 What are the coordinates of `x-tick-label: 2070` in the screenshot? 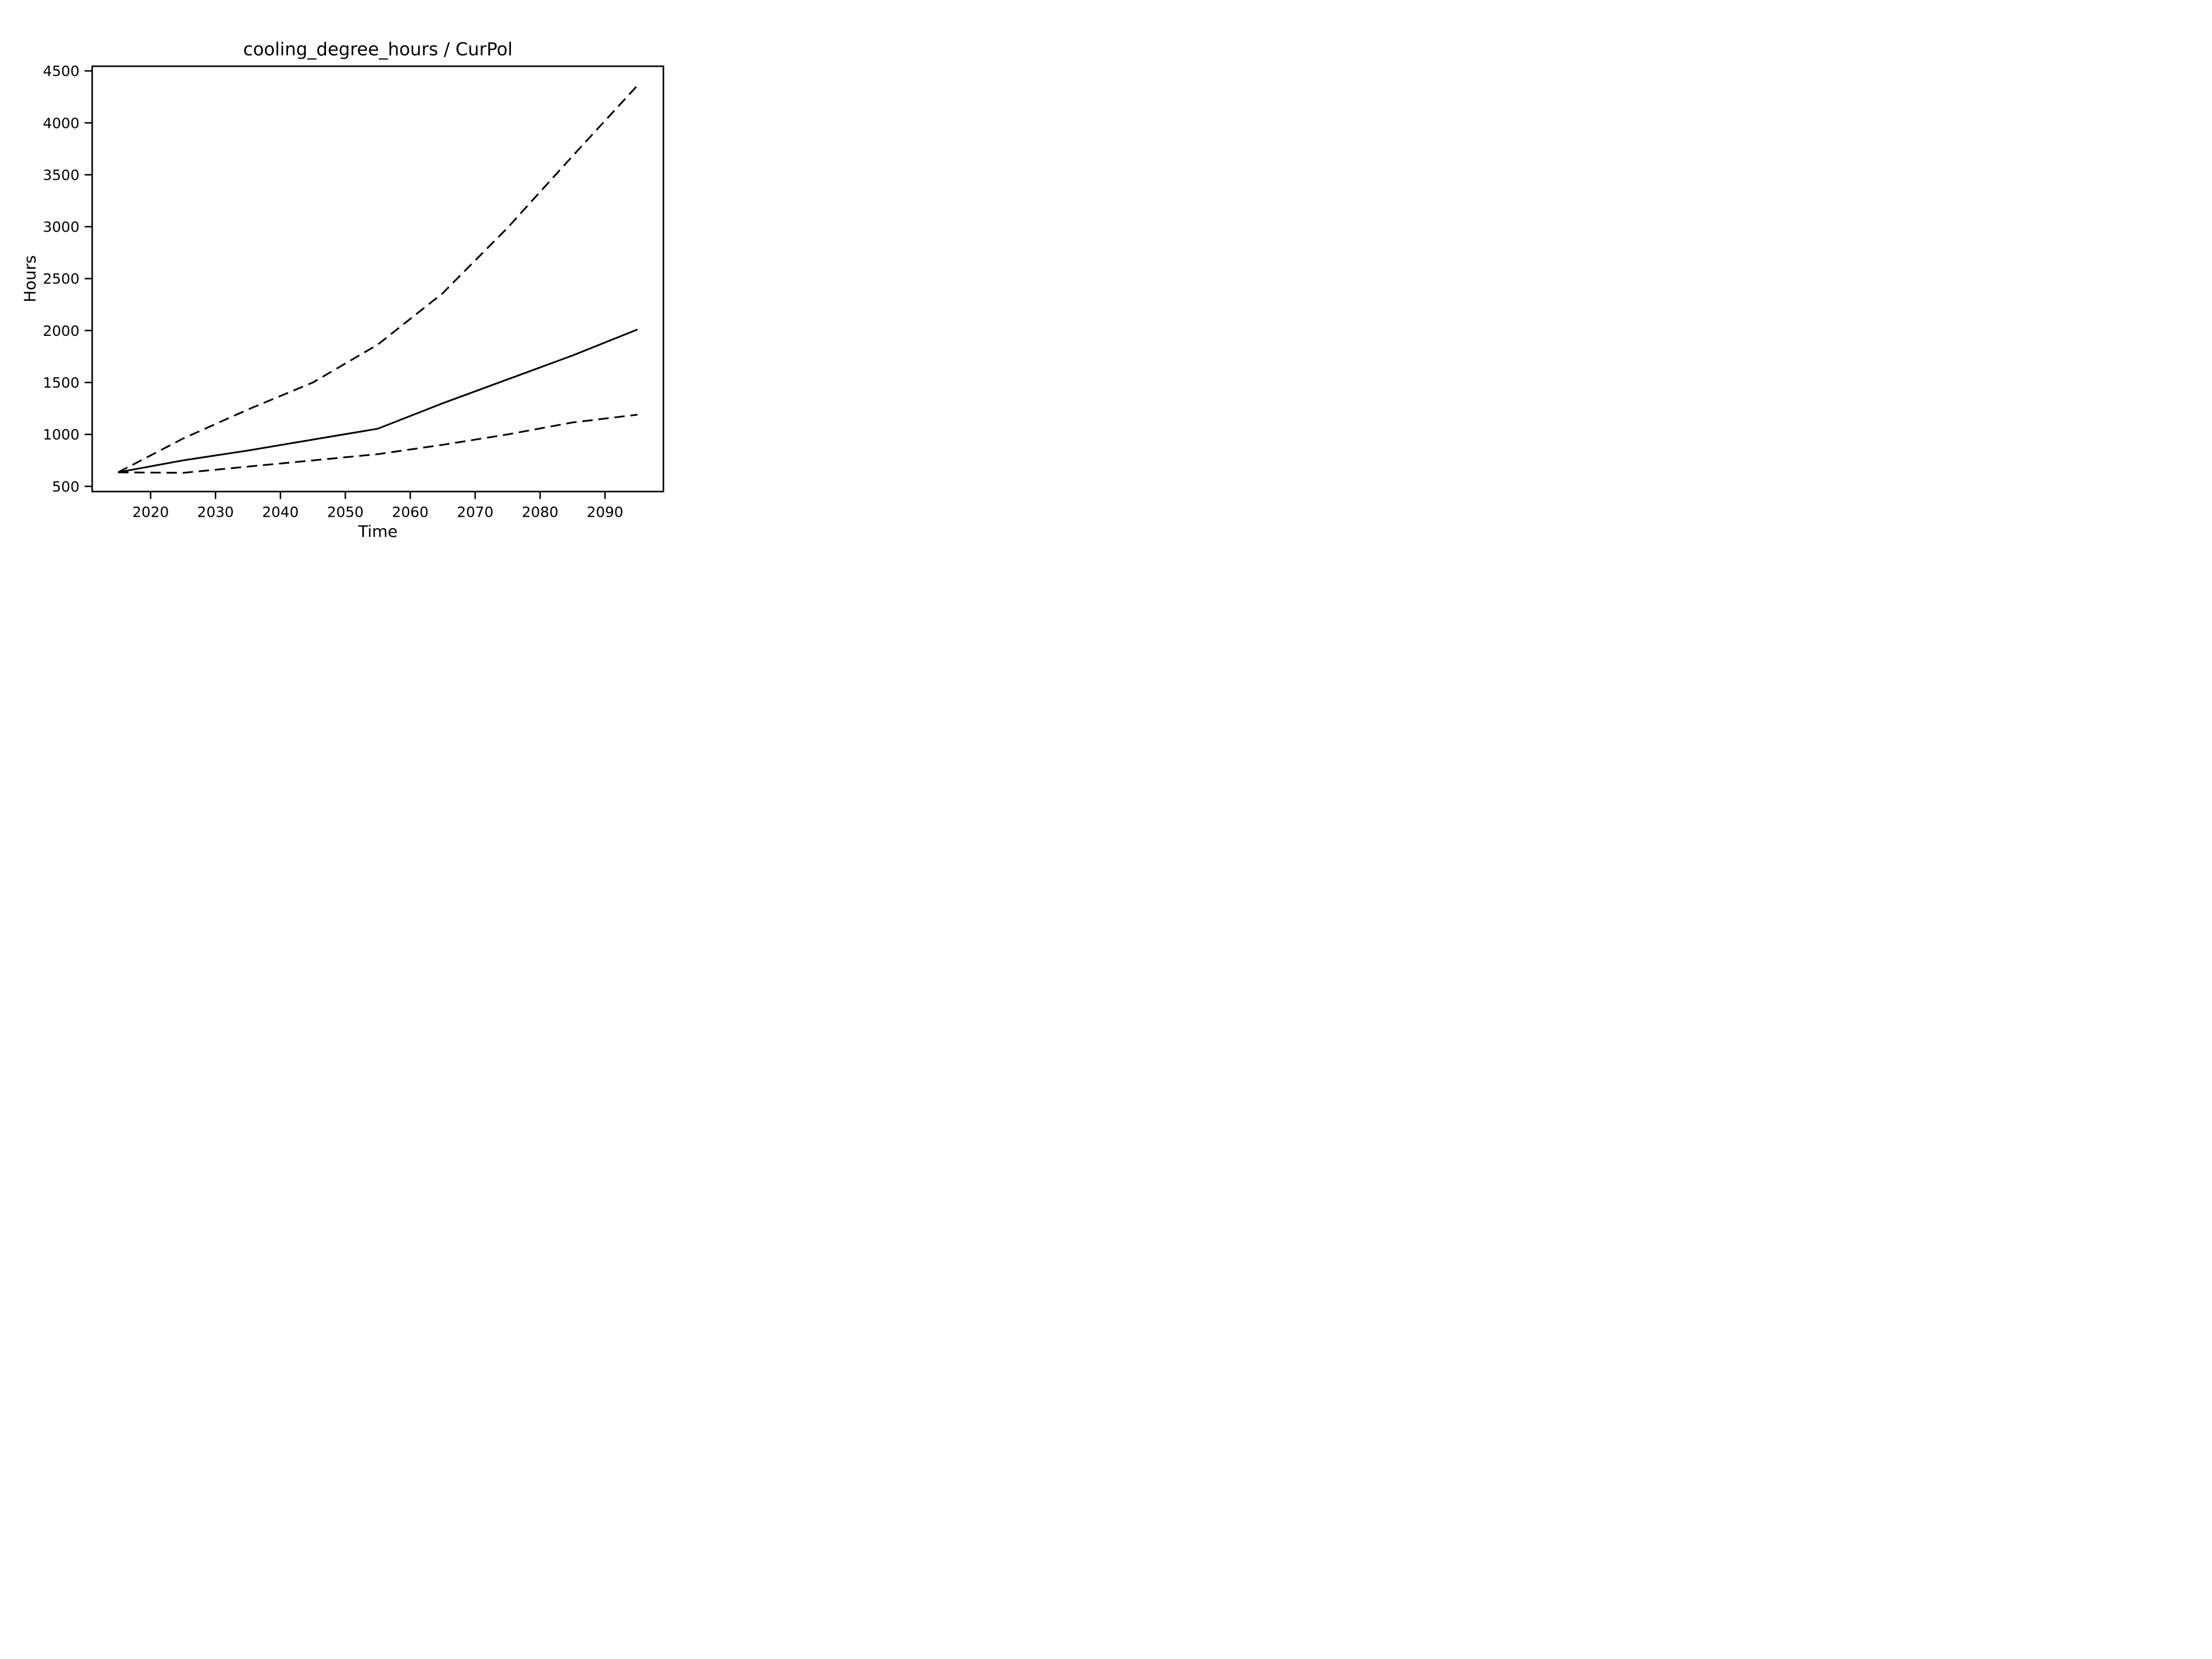 It's located at (475, 511).